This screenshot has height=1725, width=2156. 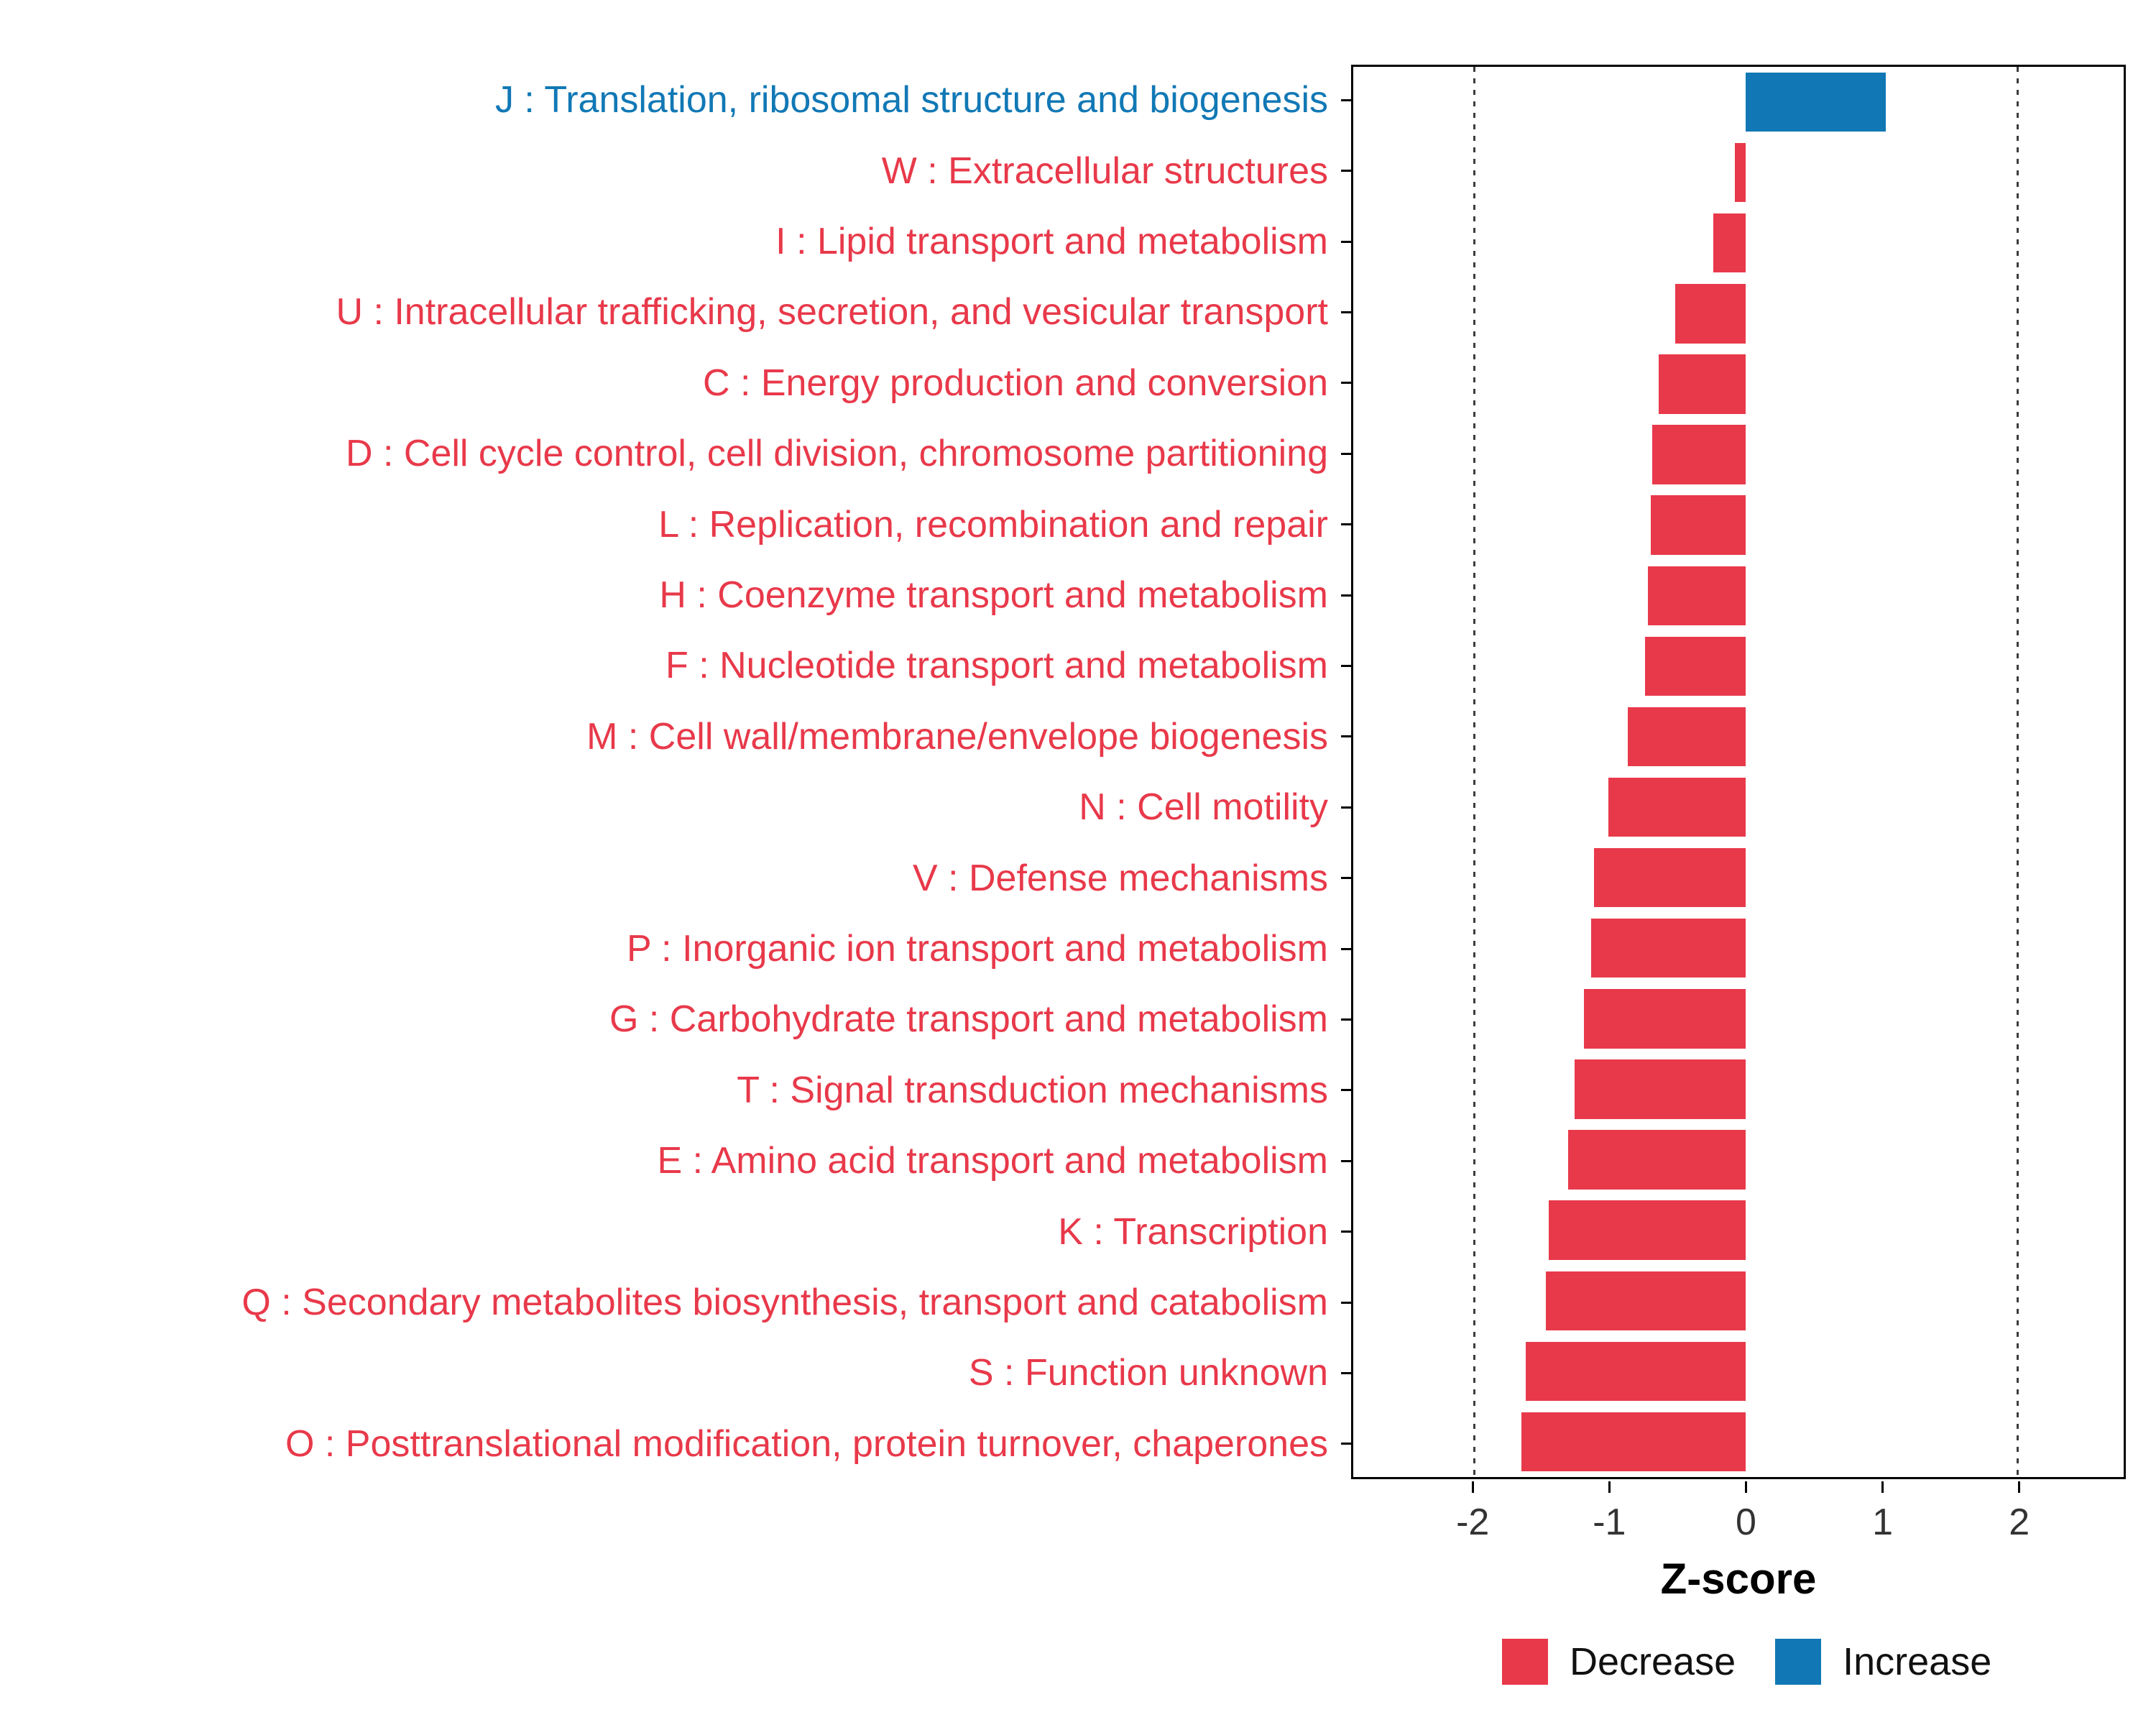 I want to click on legend-swatch-increase, so click(x=1798, y=1662).